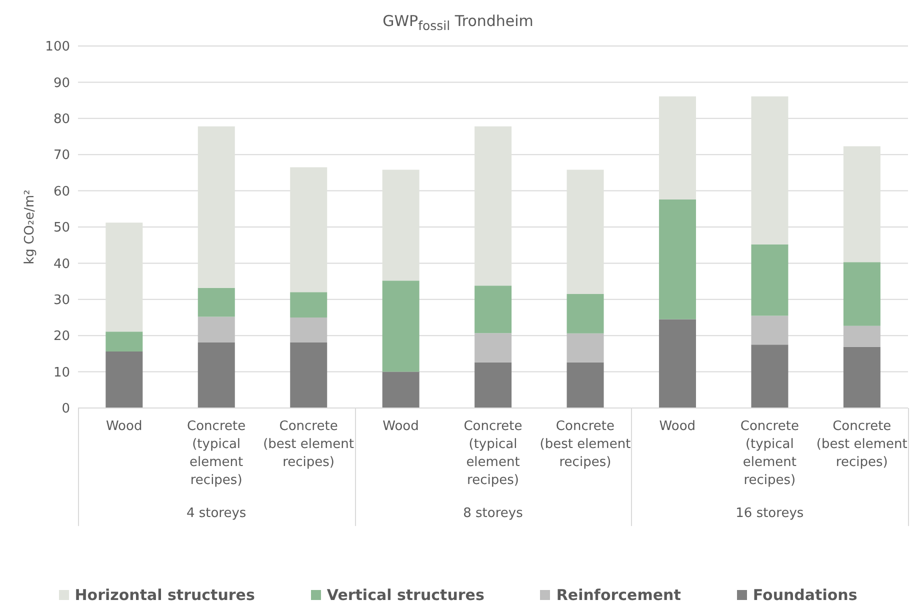 The width and height of the screenshot is (915, 609). What do you see at coordinates (61, 372) in the screenshot?
I see `y-tick-label: 10` at bounding box center [61, 372].